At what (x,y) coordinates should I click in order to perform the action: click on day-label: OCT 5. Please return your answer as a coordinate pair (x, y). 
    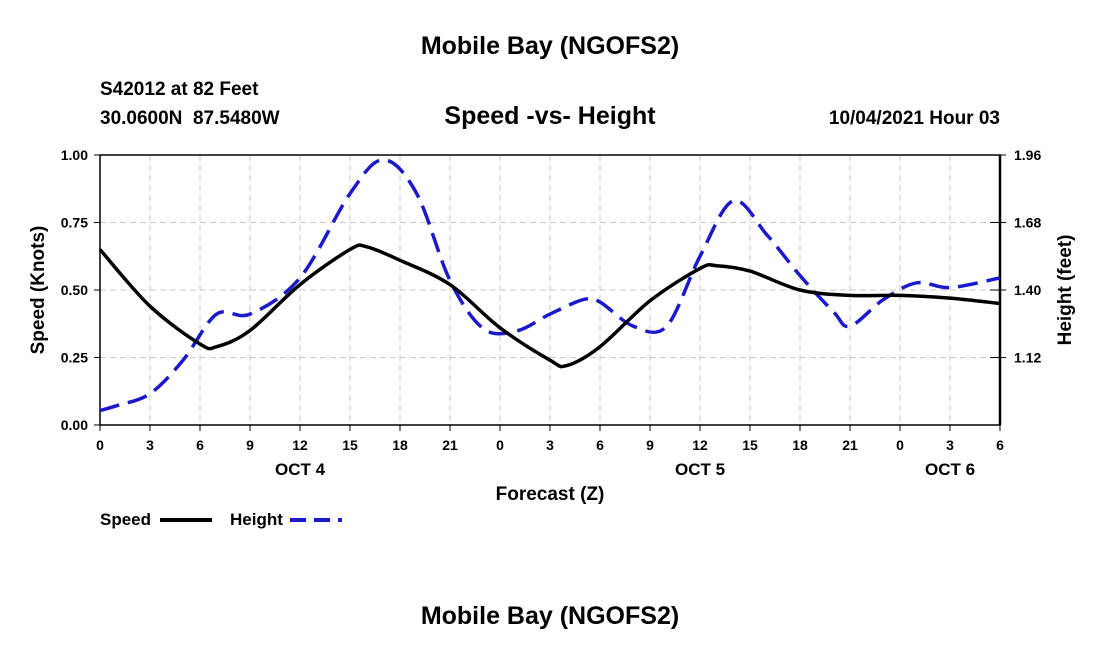
    Looking at the image, I should click on (700, 469).